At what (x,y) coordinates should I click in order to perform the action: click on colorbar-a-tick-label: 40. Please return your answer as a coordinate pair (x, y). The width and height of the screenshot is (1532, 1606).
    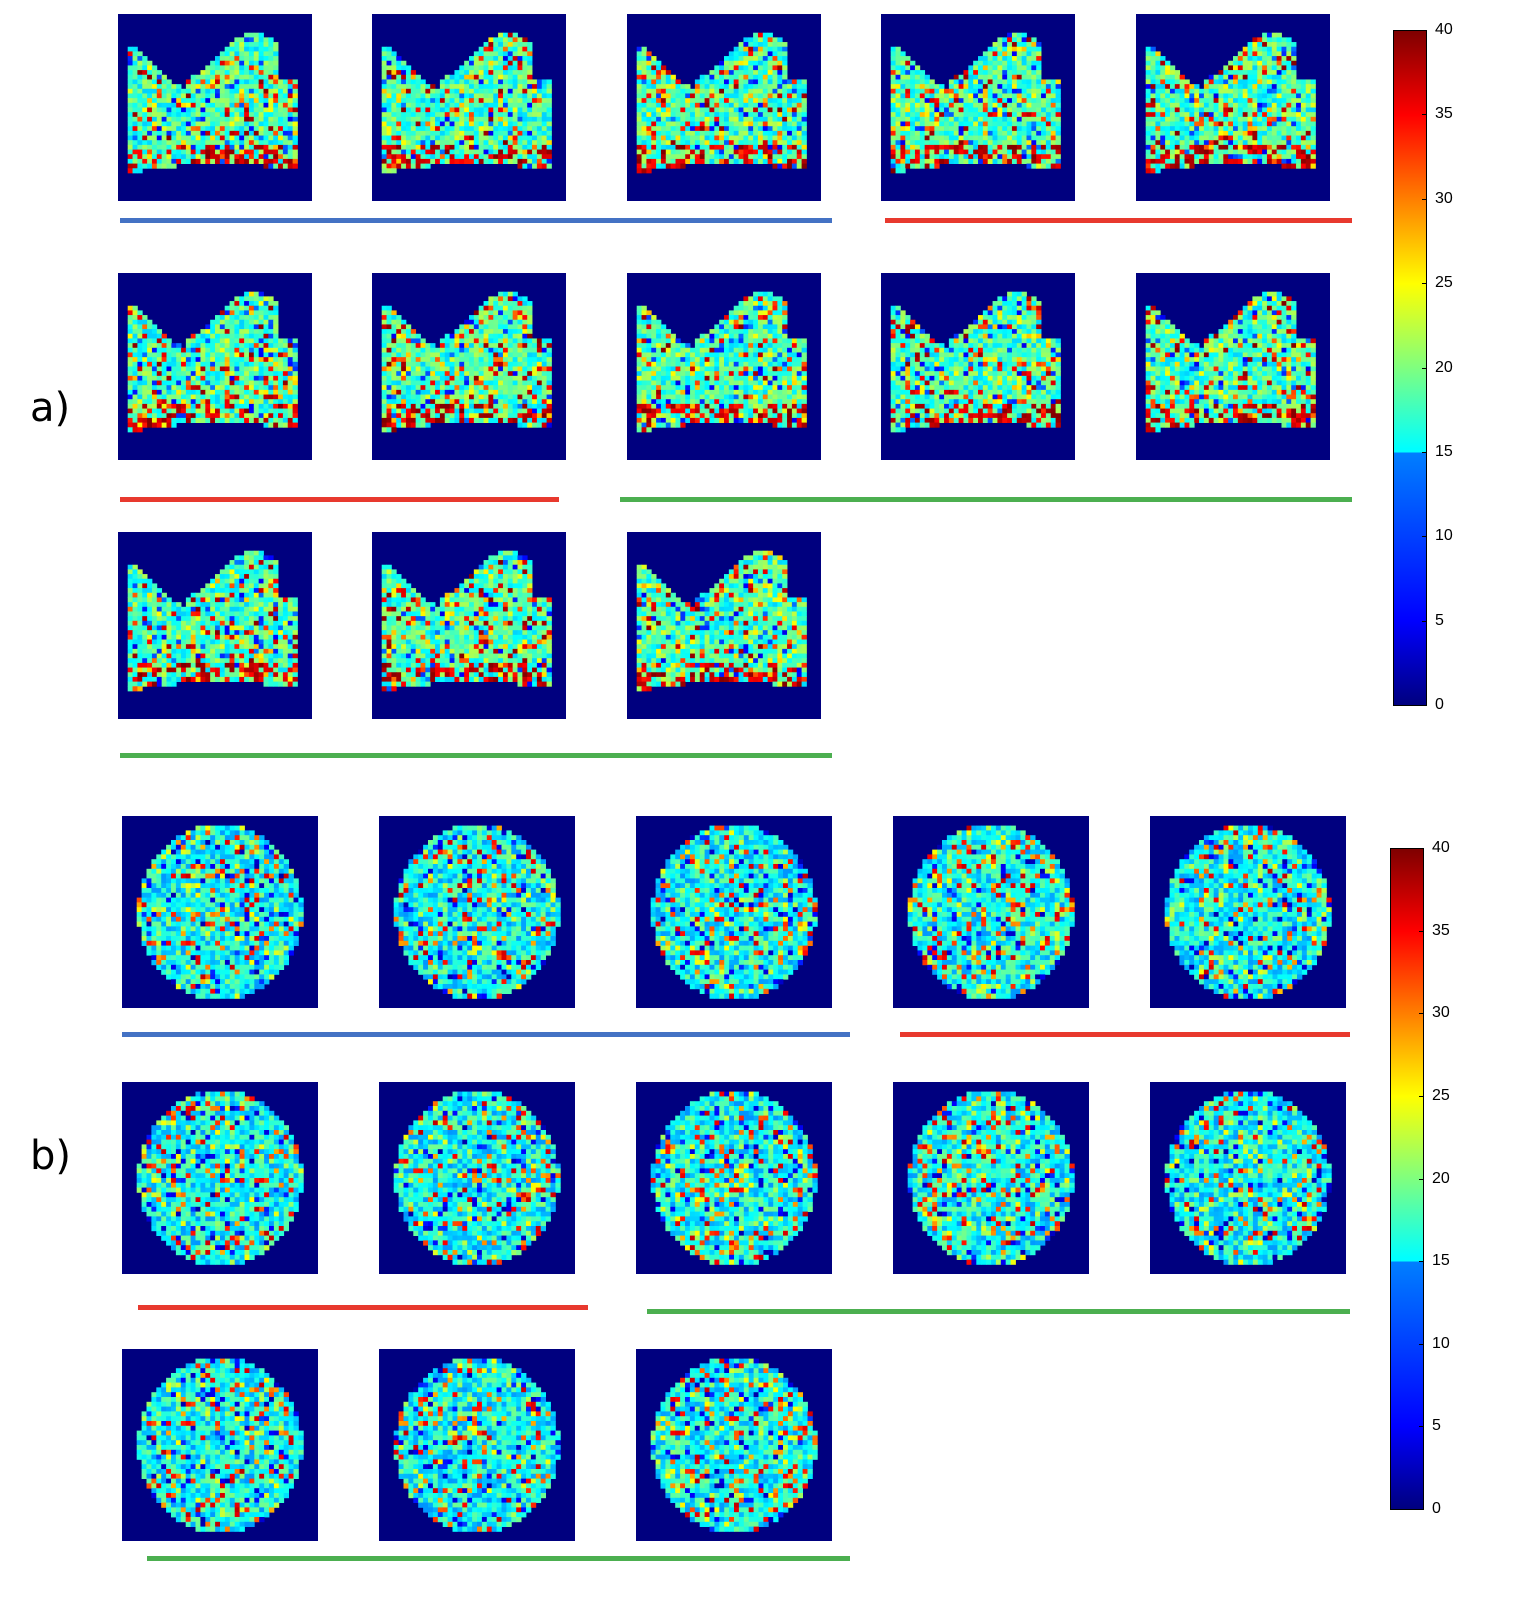
    Looking at the image, I should click on (1444, 30).